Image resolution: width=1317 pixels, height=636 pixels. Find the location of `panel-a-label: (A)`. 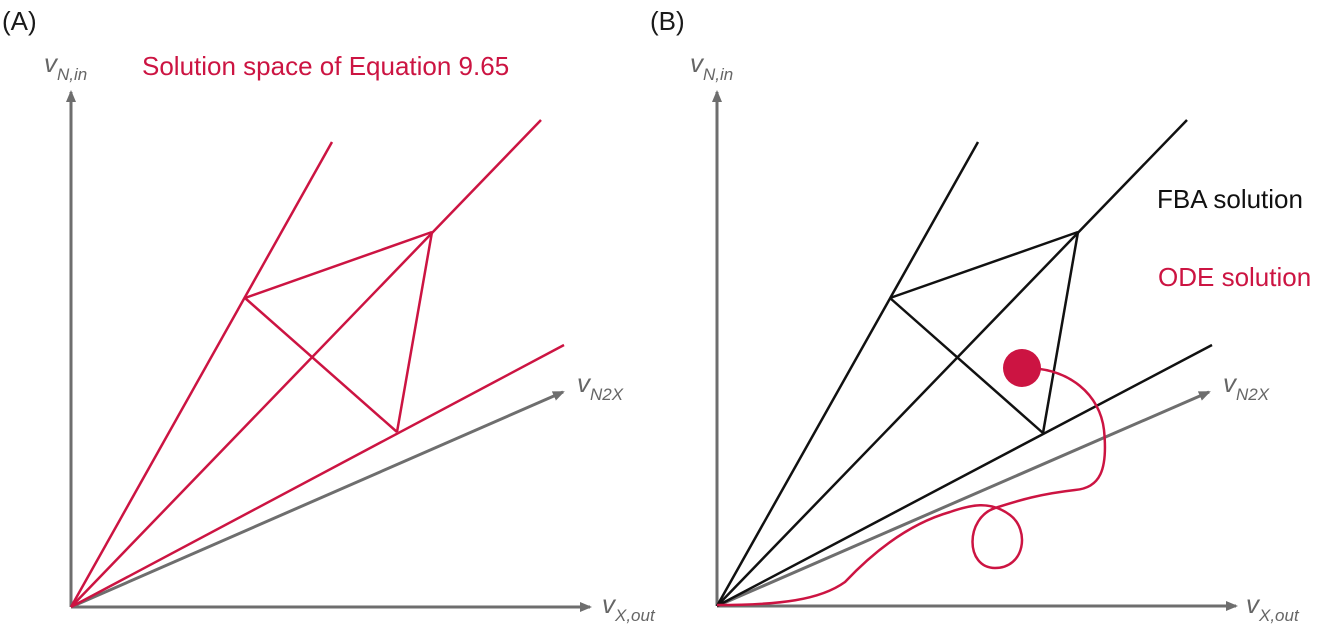

panel-a-label: (A) is located at coordinates (19, 21).